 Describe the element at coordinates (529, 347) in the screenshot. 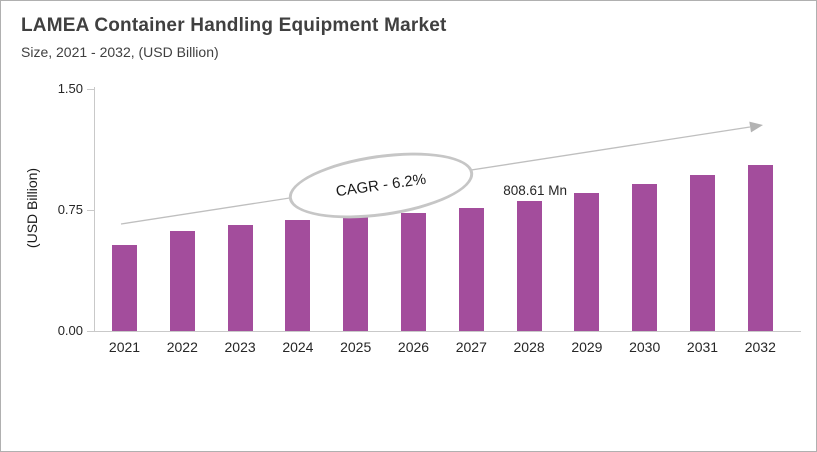

I see `x-tick-label-2028: 2028` at that location.